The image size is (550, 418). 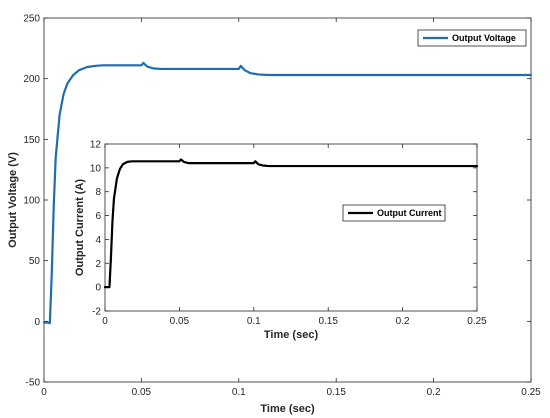 I want to click on inset-x-tick-label: 0.1, so click(x=254, y=321).